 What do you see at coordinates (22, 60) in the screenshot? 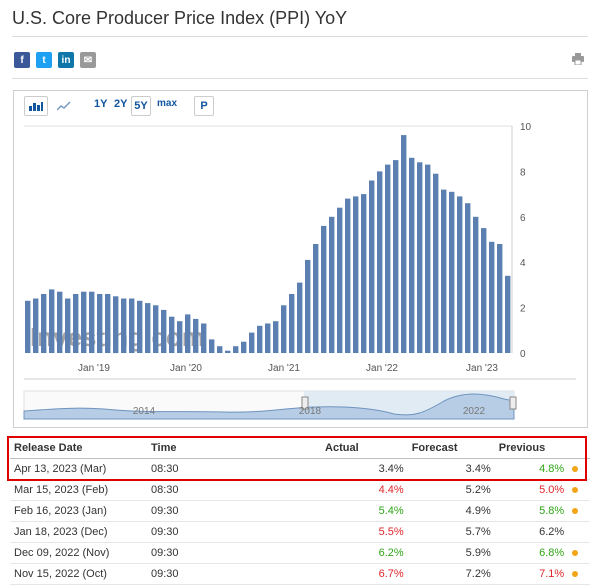
I see `facebook-icon: f` at bounding box center [22, 60].